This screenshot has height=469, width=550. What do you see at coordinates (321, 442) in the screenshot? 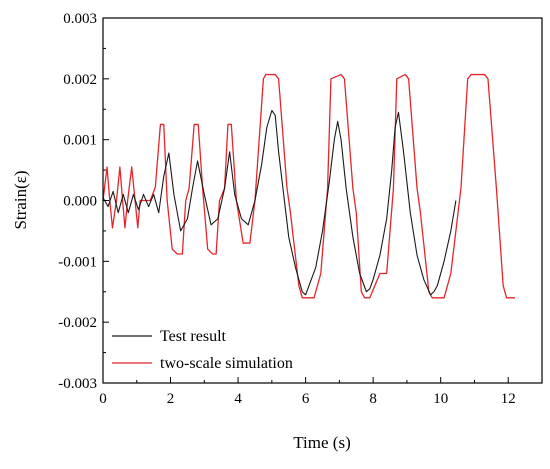
I see `x-axis-title: Time (s)` at bounding box center [321, 442].